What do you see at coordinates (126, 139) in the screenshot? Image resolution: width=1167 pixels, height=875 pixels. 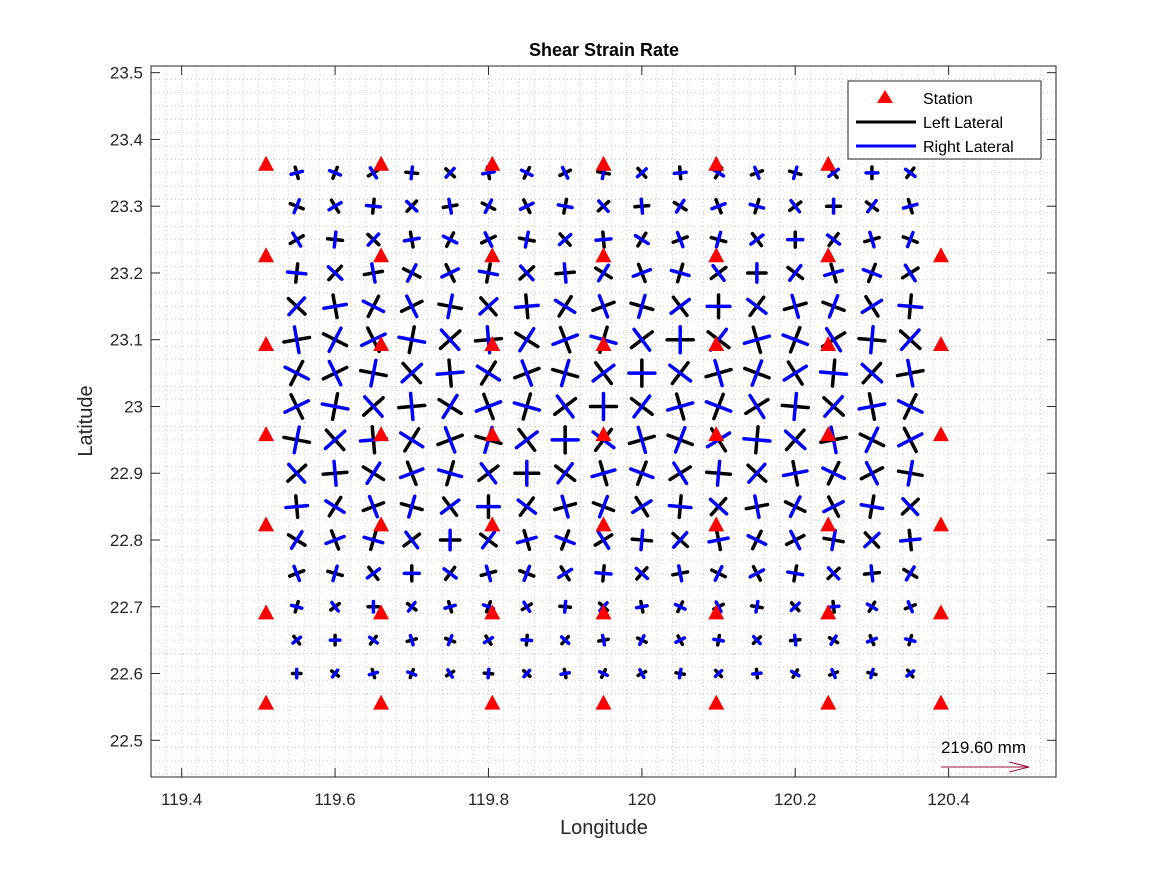 I see `y-tick-label: 23.4` at bounding box center [126, 139].